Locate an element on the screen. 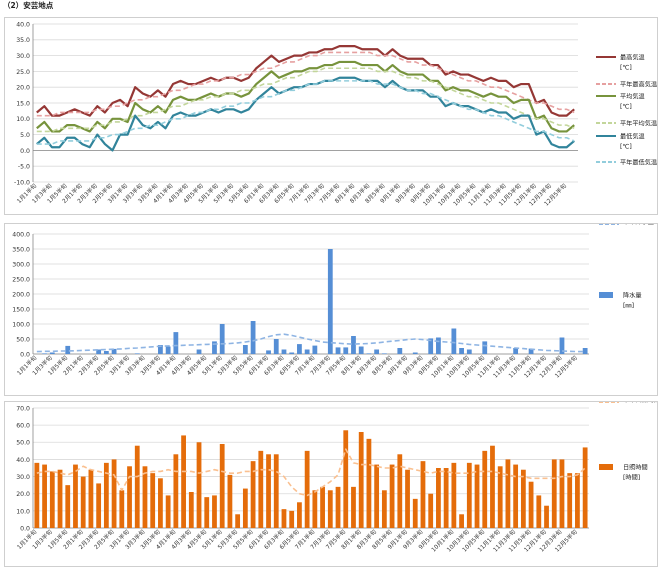 The width and height of the screenshot is (660, 568). y-tick-label: 60.0 is located at coordinates (23, 426).